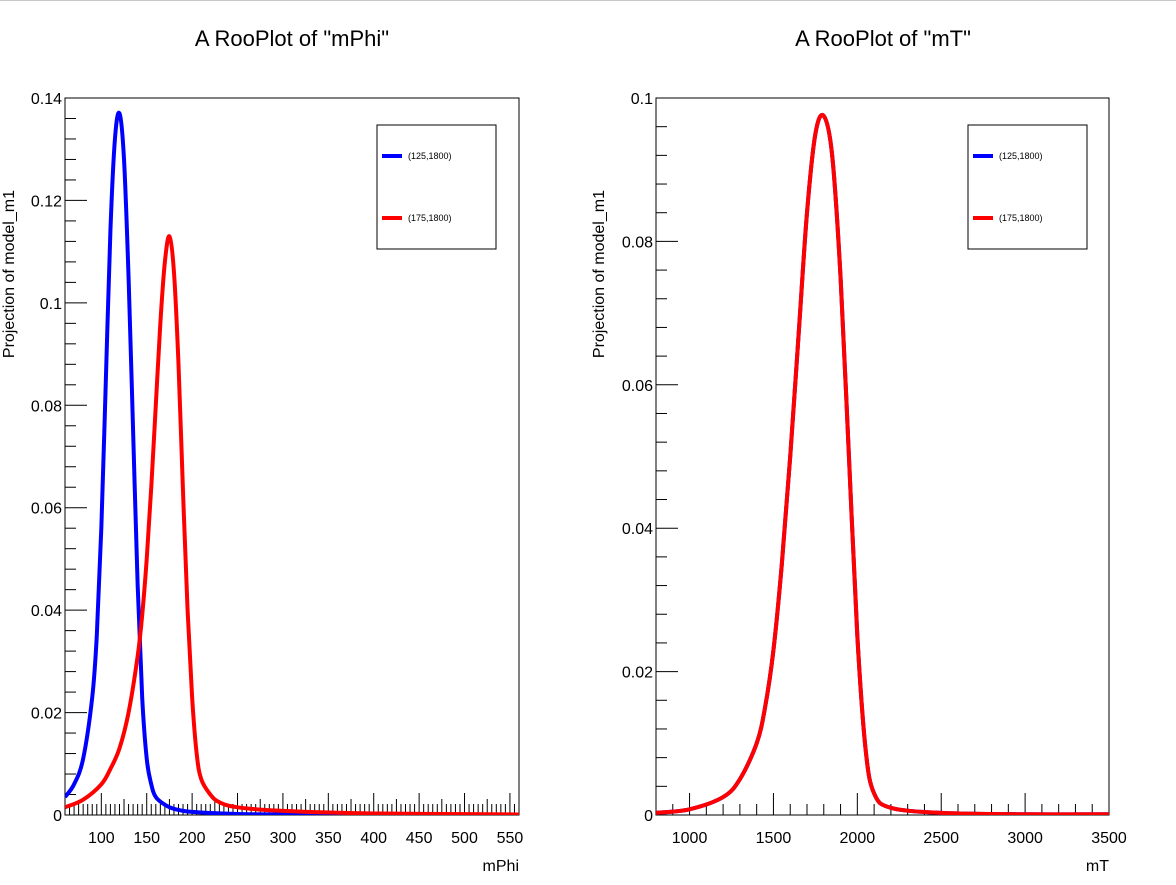 This screenshot has width=1176, height=885. I want to click on x-tick-label: 1000, so click(690, 838).